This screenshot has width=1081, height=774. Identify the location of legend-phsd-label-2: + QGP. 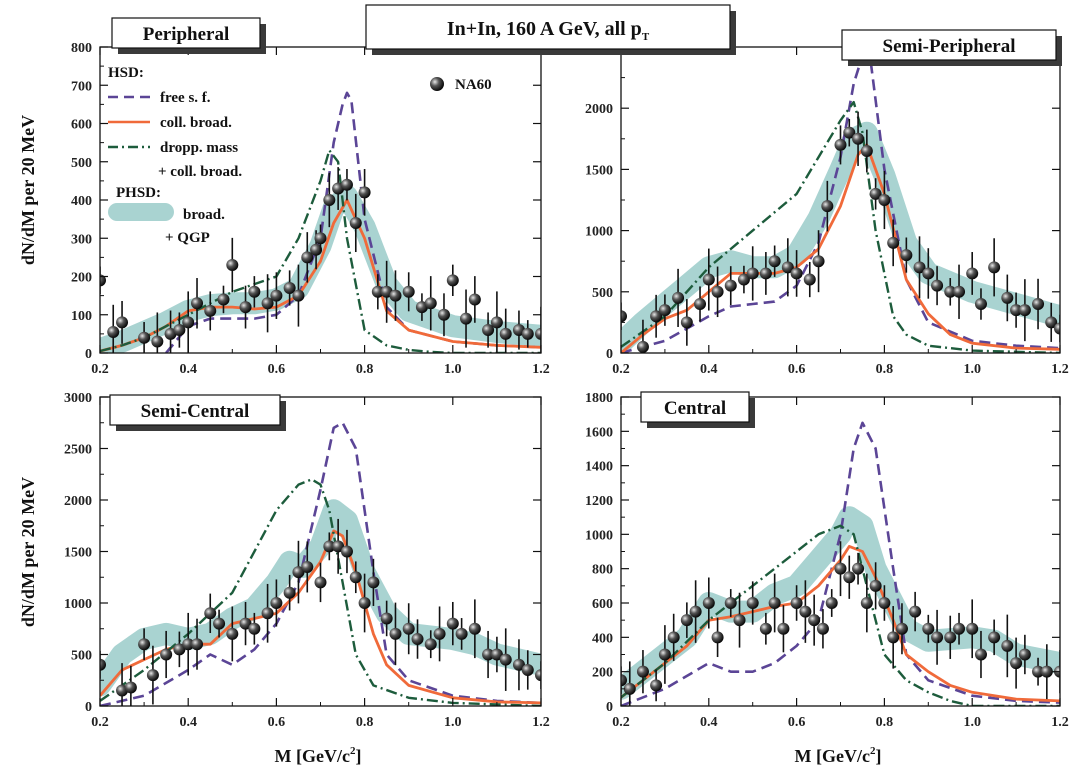
(187, 238).